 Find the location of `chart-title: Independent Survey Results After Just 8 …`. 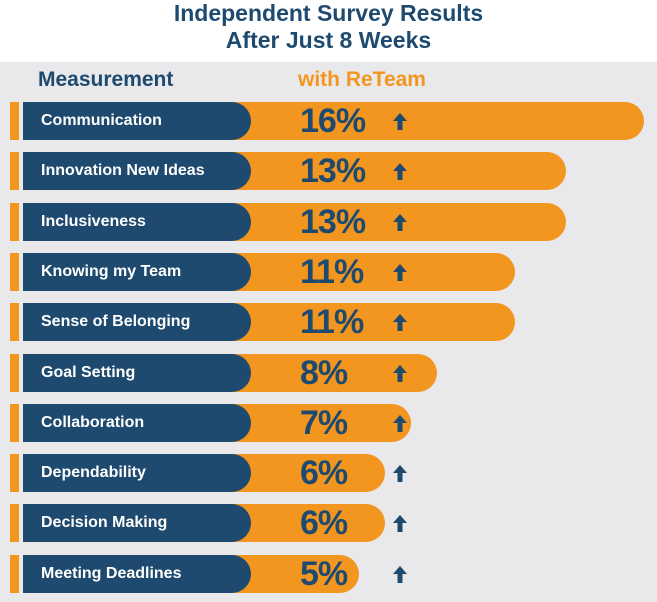

chart-title: Independent Survey Results After Just 8 … is located at coordinates (328, 31).